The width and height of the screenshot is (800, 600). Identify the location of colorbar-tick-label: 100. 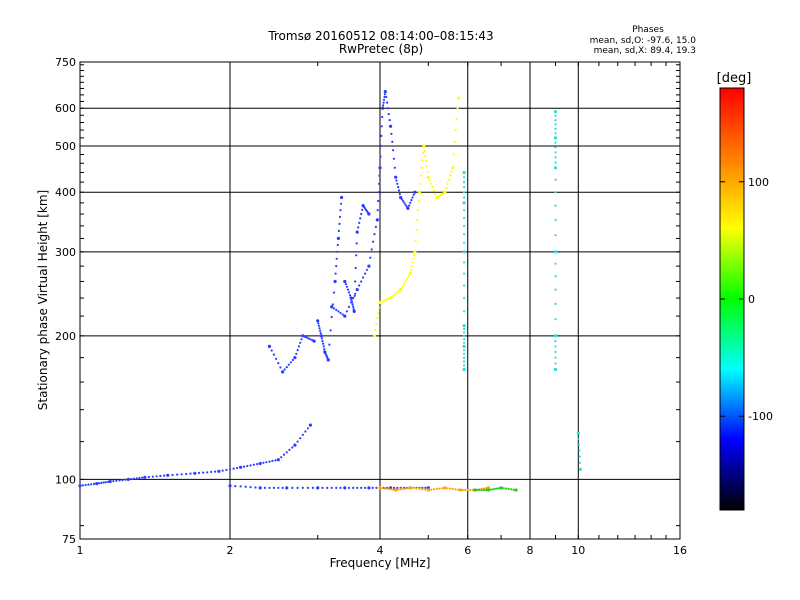
(758, 182).